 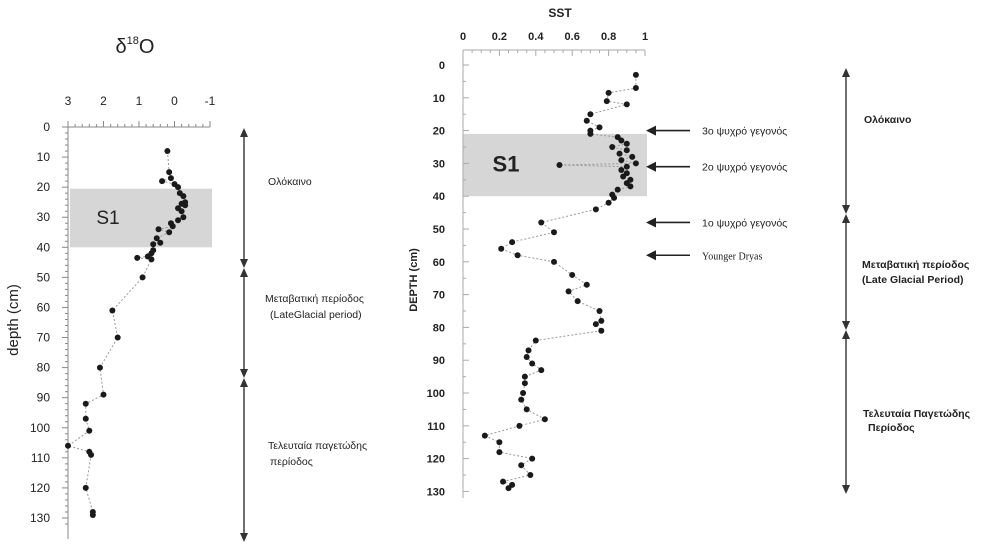 I want to click on x-tick-label: 0, so click(x=174, y=101).